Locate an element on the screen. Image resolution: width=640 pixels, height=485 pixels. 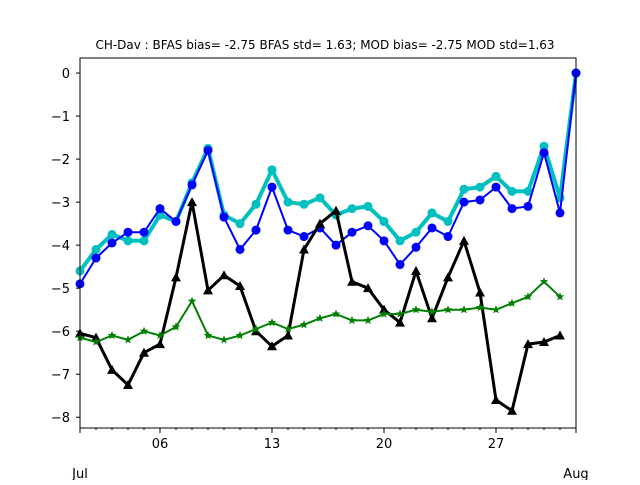
y-tick-label: −4 is located at coordinates (60, 246).